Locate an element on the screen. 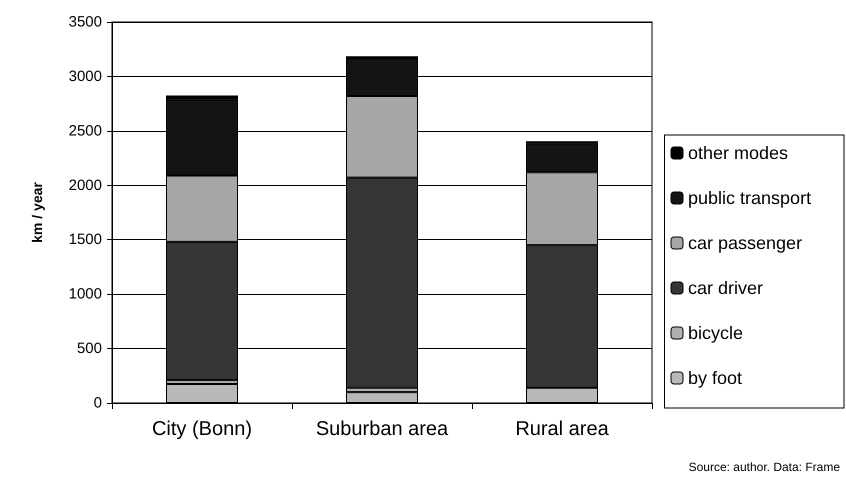  x-tick-label: City (Bonn) is located at coordinates (202, 429).